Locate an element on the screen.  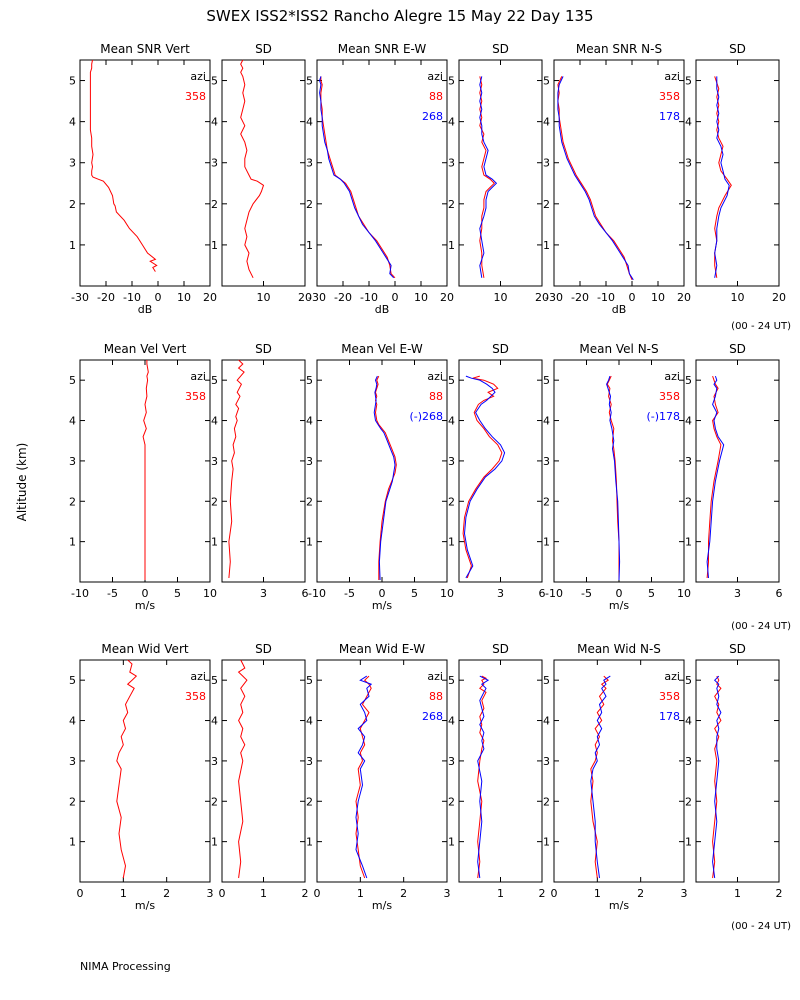
panel-15: Mean Wid E-W 1 2 3 4 5 0 1 2 3 m/s azi 88 268 is located at coordinates (378, 777).